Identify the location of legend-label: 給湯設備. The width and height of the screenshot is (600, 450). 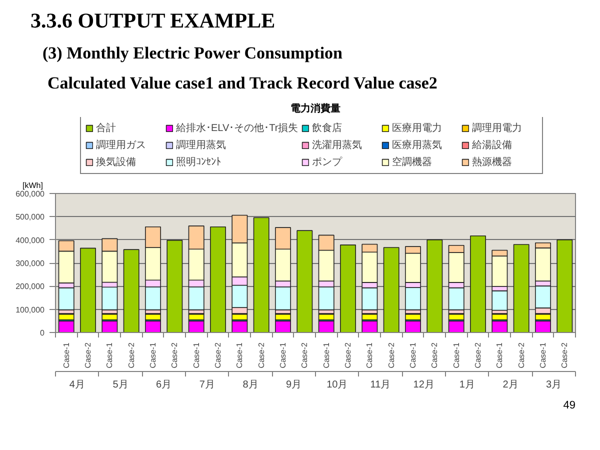
(493, 145).